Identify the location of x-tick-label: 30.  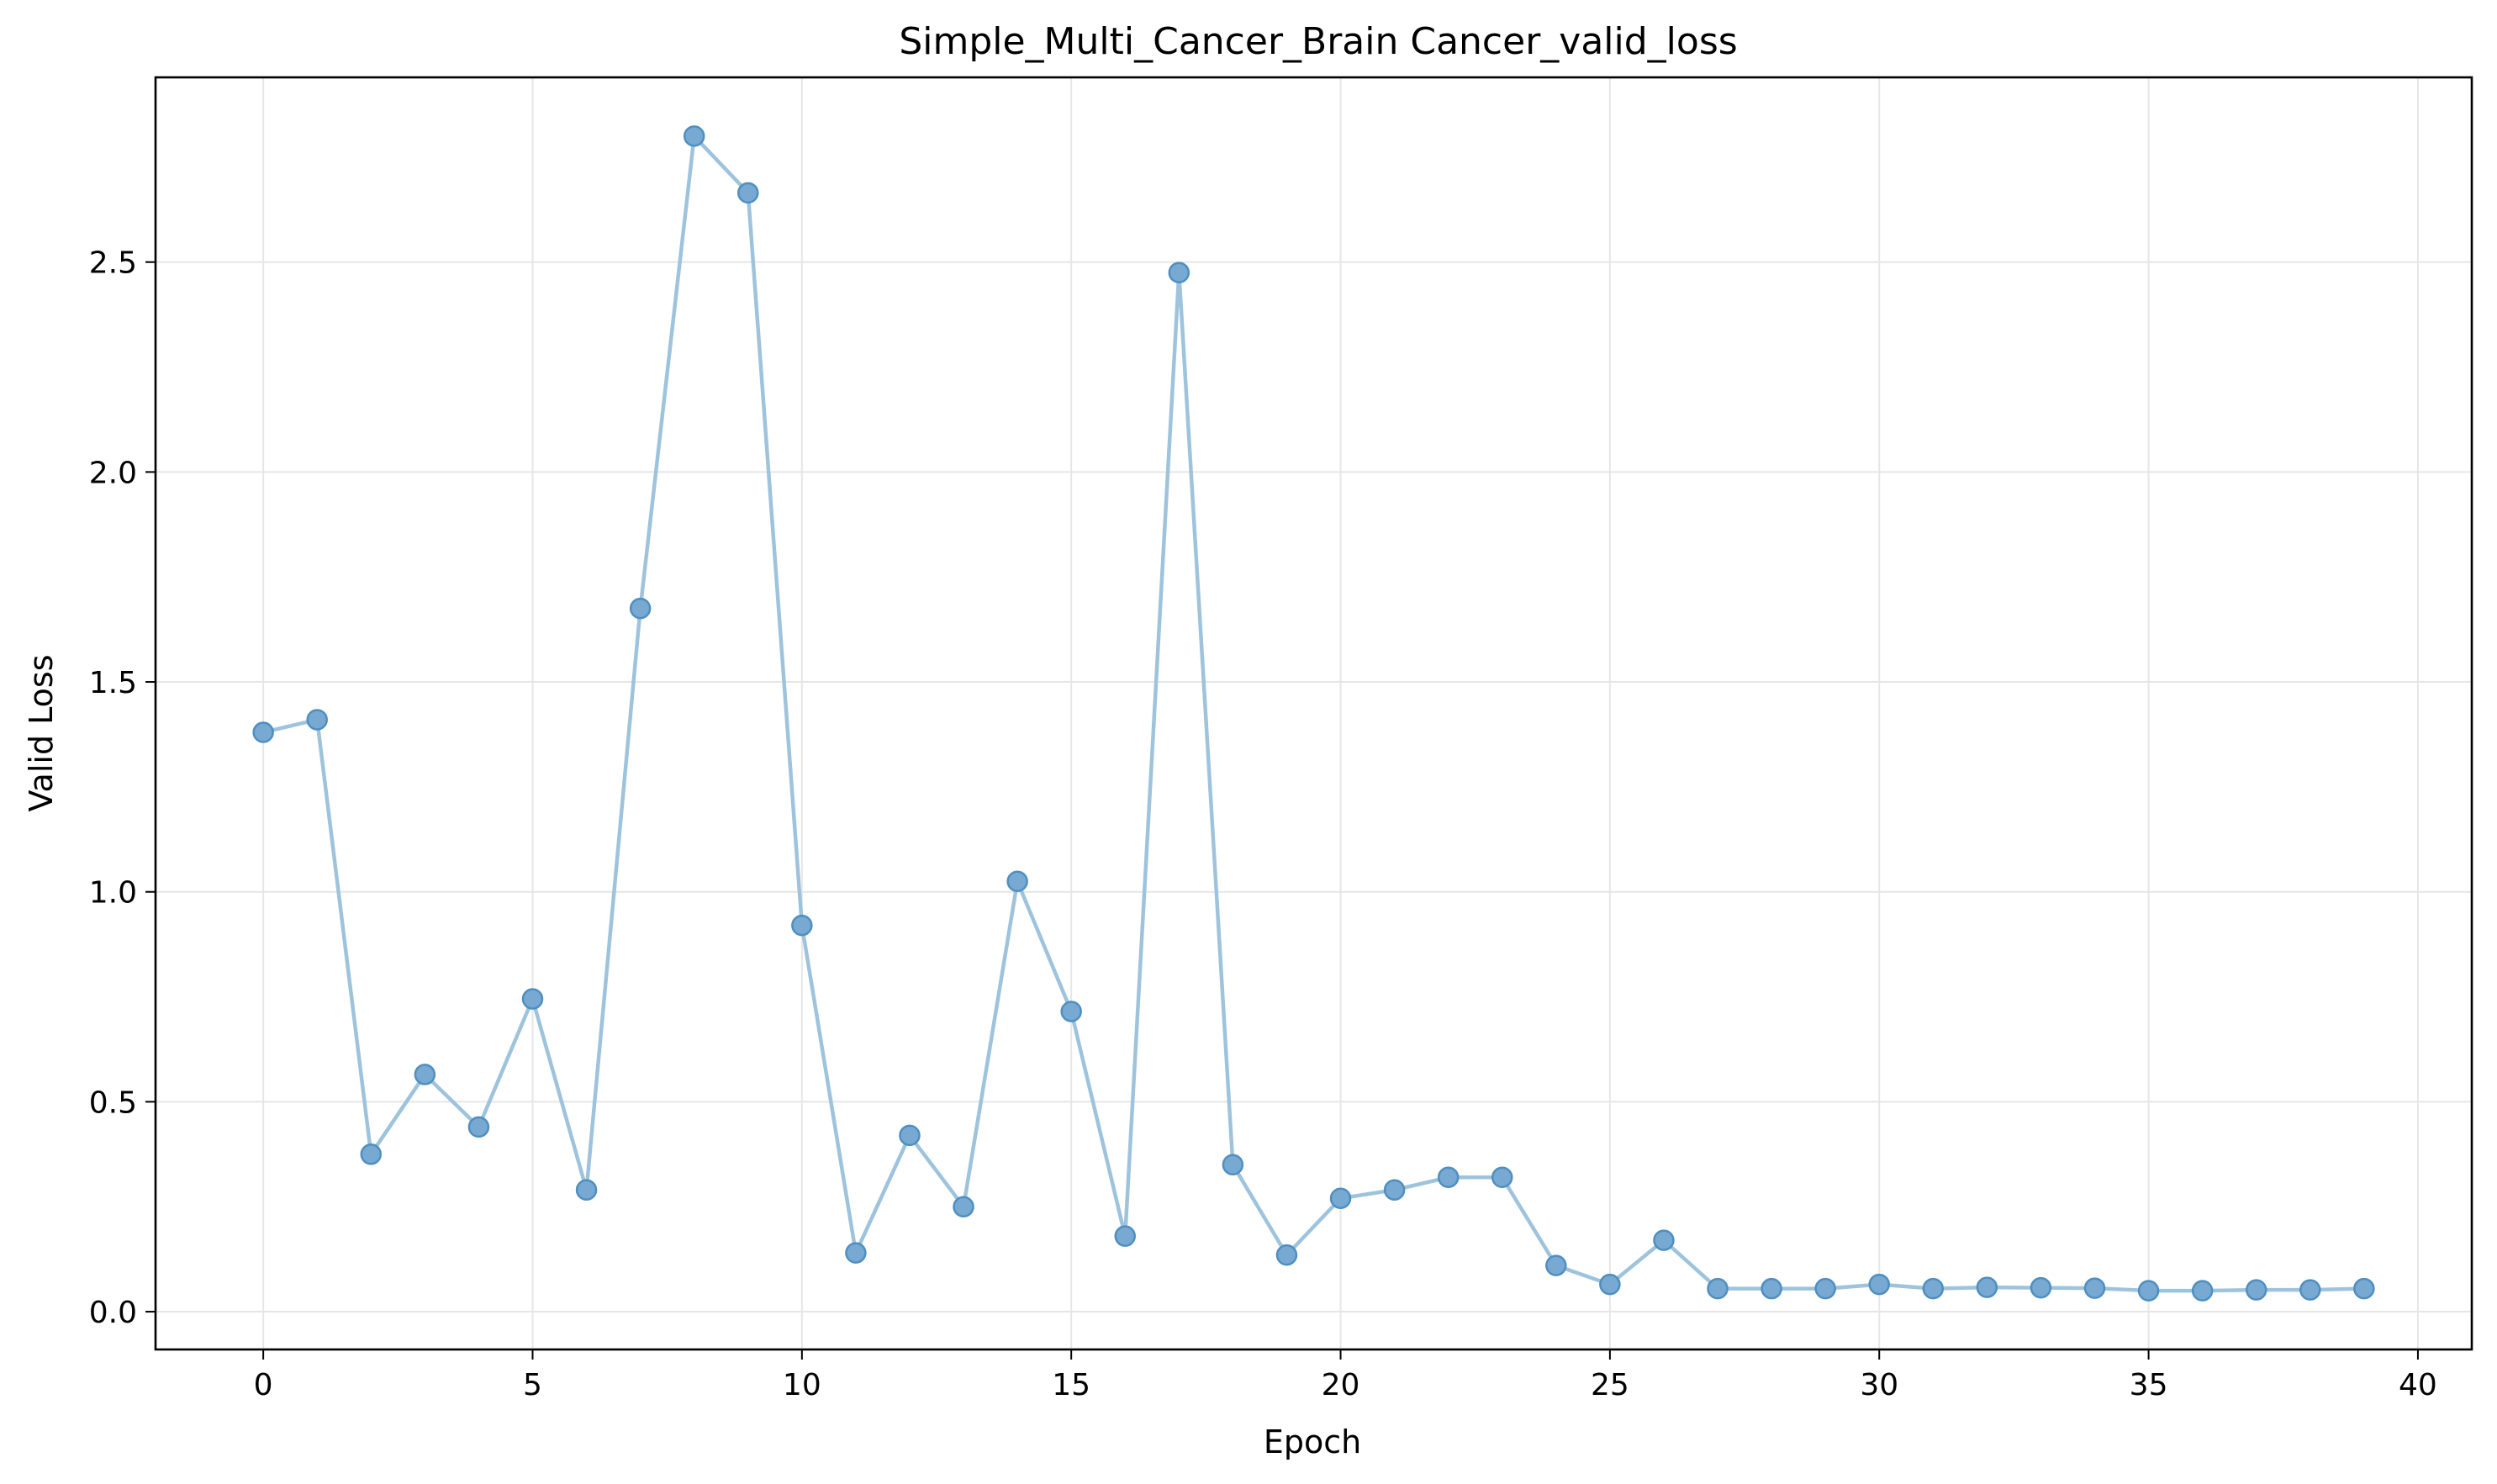
(1879, 1385).